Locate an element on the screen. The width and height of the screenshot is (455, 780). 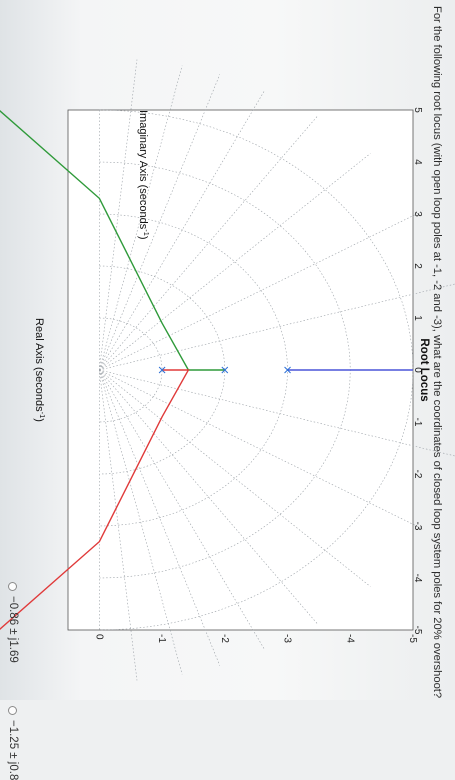
y-axis-label: Imaginary Axis (seconds-1) is located at coordinates (144, 175).